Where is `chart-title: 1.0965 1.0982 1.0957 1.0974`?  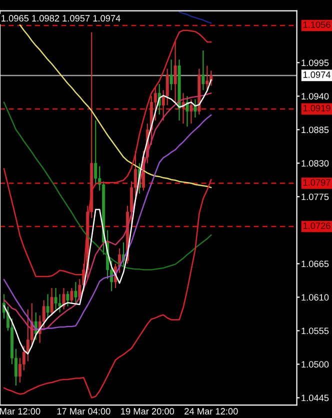 chart-title: 1.0965 1.0982 1.0957 1.0974 is located at coordinates (61, 18).